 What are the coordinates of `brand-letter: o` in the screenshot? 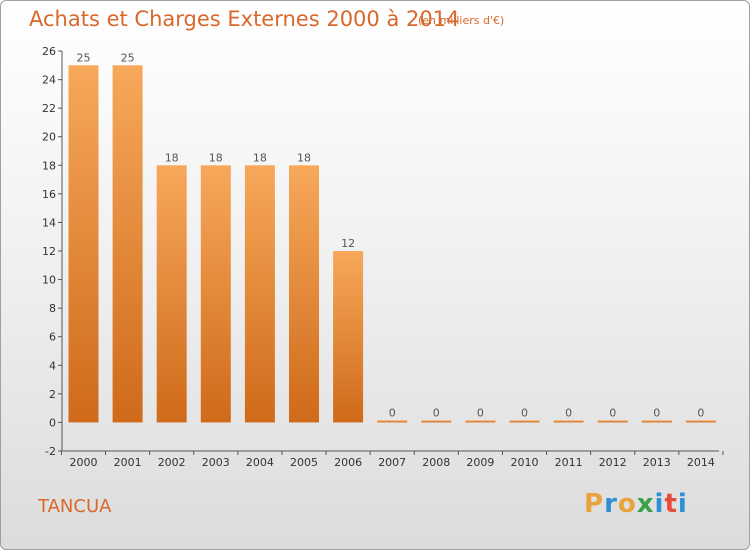 It's located at (627, 504).